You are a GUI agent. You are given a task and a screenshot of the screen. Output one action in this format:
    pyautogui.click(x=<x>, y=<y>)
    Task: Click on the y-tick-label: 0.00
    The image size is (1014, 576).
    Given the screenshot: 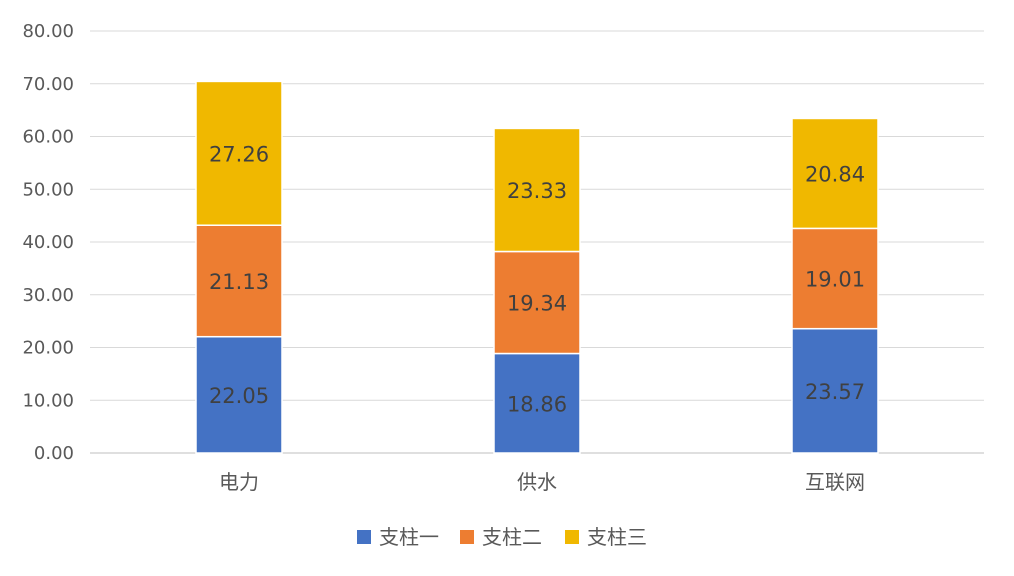 What is the action you would take?
    pyautogui.click(x=54, y=453)
    